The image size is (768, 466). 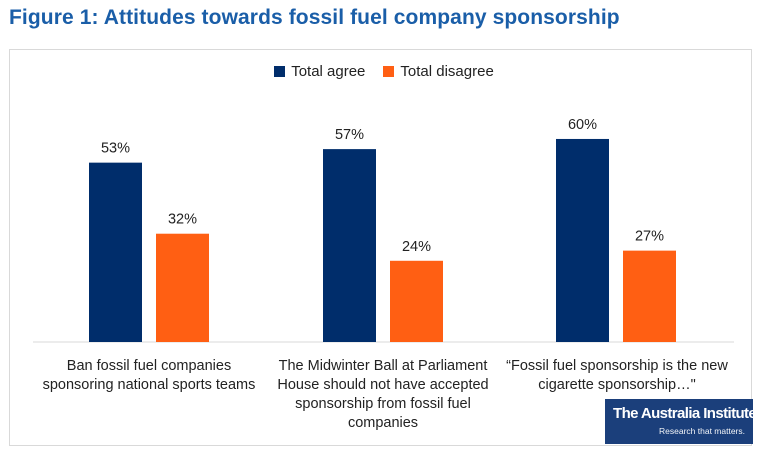 What do you see at coordinates (416, 247) in the screenshot?
I see `data-label-disagree-2: 24%` at bounding box center [416, 247].